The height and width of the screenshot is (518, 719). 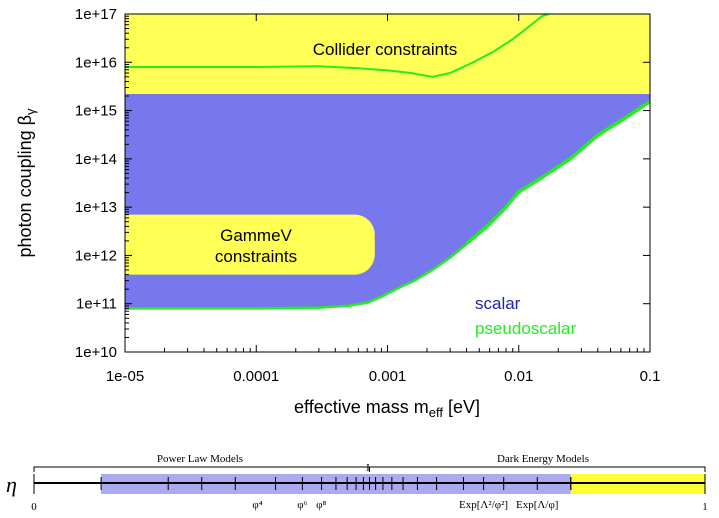 What do you see at coordinates (125, 376) in the screenshot?
I see `x-tick-label: 1e-05` at bounding box center [125, 376].